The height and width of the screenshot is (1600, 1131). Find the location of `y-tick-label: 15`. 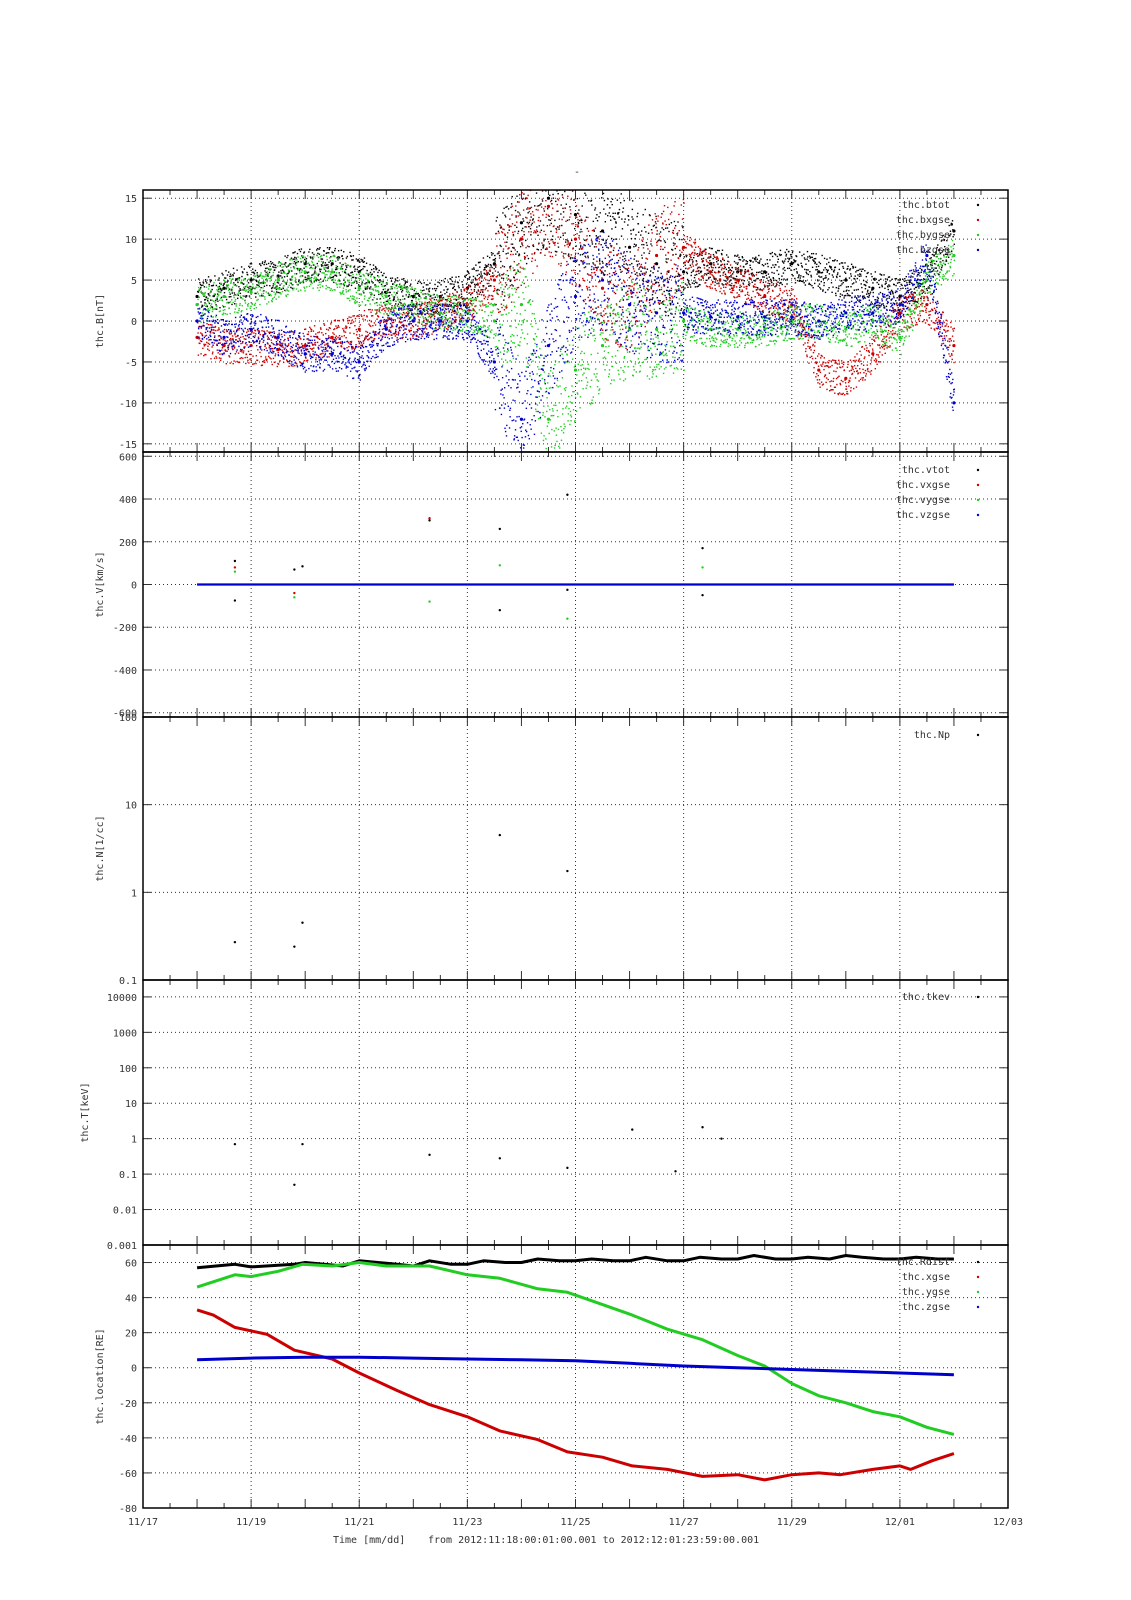

y-tick-label: 15 is located at coordinates (131, 199).